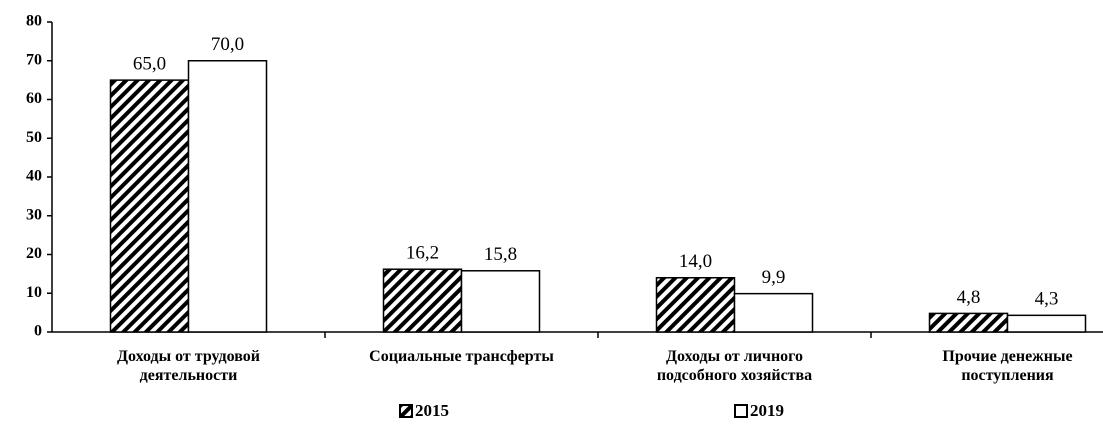 Image resolution: width=1103 pixels, height=430 pixels. What do you see at coordinates (34, 214) in the screenshot?
I see `y-tick-label: 30` at bounding box center [34, 214].